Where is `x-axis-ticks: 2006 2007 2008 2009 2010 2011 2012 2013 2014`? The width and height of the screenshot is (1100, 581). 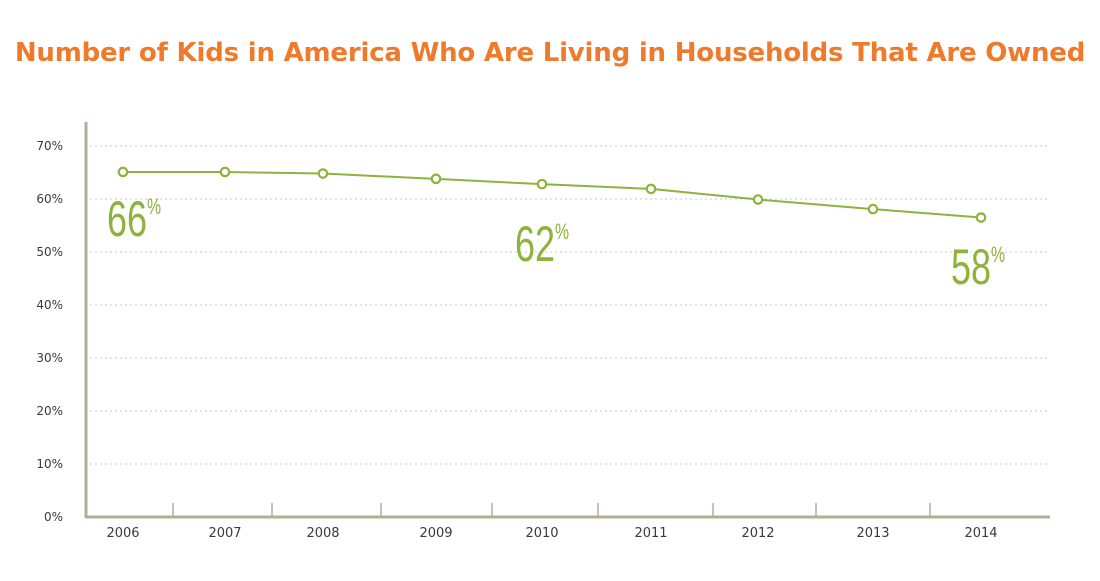
x-axis-ticks: 2006 2007 2008 2009 2010 2011 2012 2013 2014 is located at coordinates (551, 533).